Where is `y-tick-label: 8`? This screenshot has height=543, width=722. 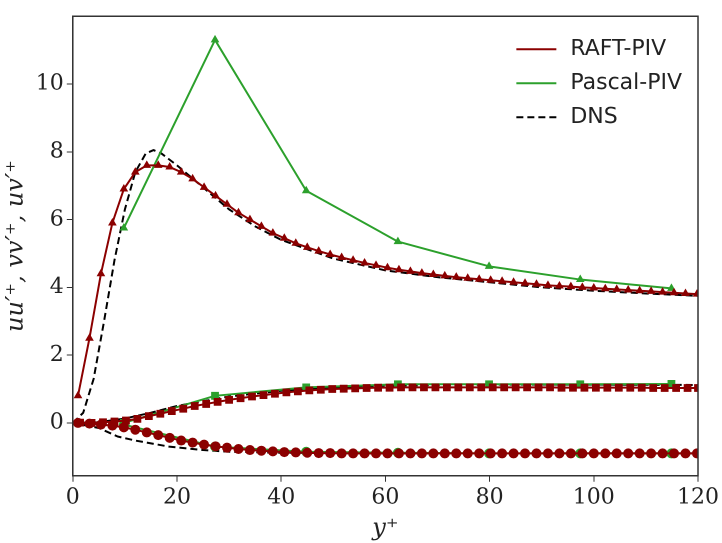
y-tick-label: 8 is located at coordinates (57, 151).